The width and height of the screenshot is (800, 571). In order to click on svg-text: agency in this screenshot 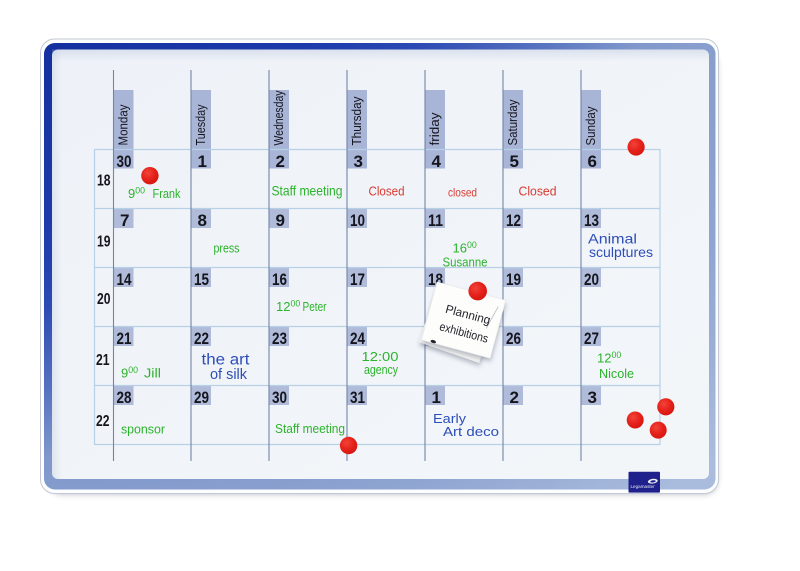, I will do `click(381, 370)`.